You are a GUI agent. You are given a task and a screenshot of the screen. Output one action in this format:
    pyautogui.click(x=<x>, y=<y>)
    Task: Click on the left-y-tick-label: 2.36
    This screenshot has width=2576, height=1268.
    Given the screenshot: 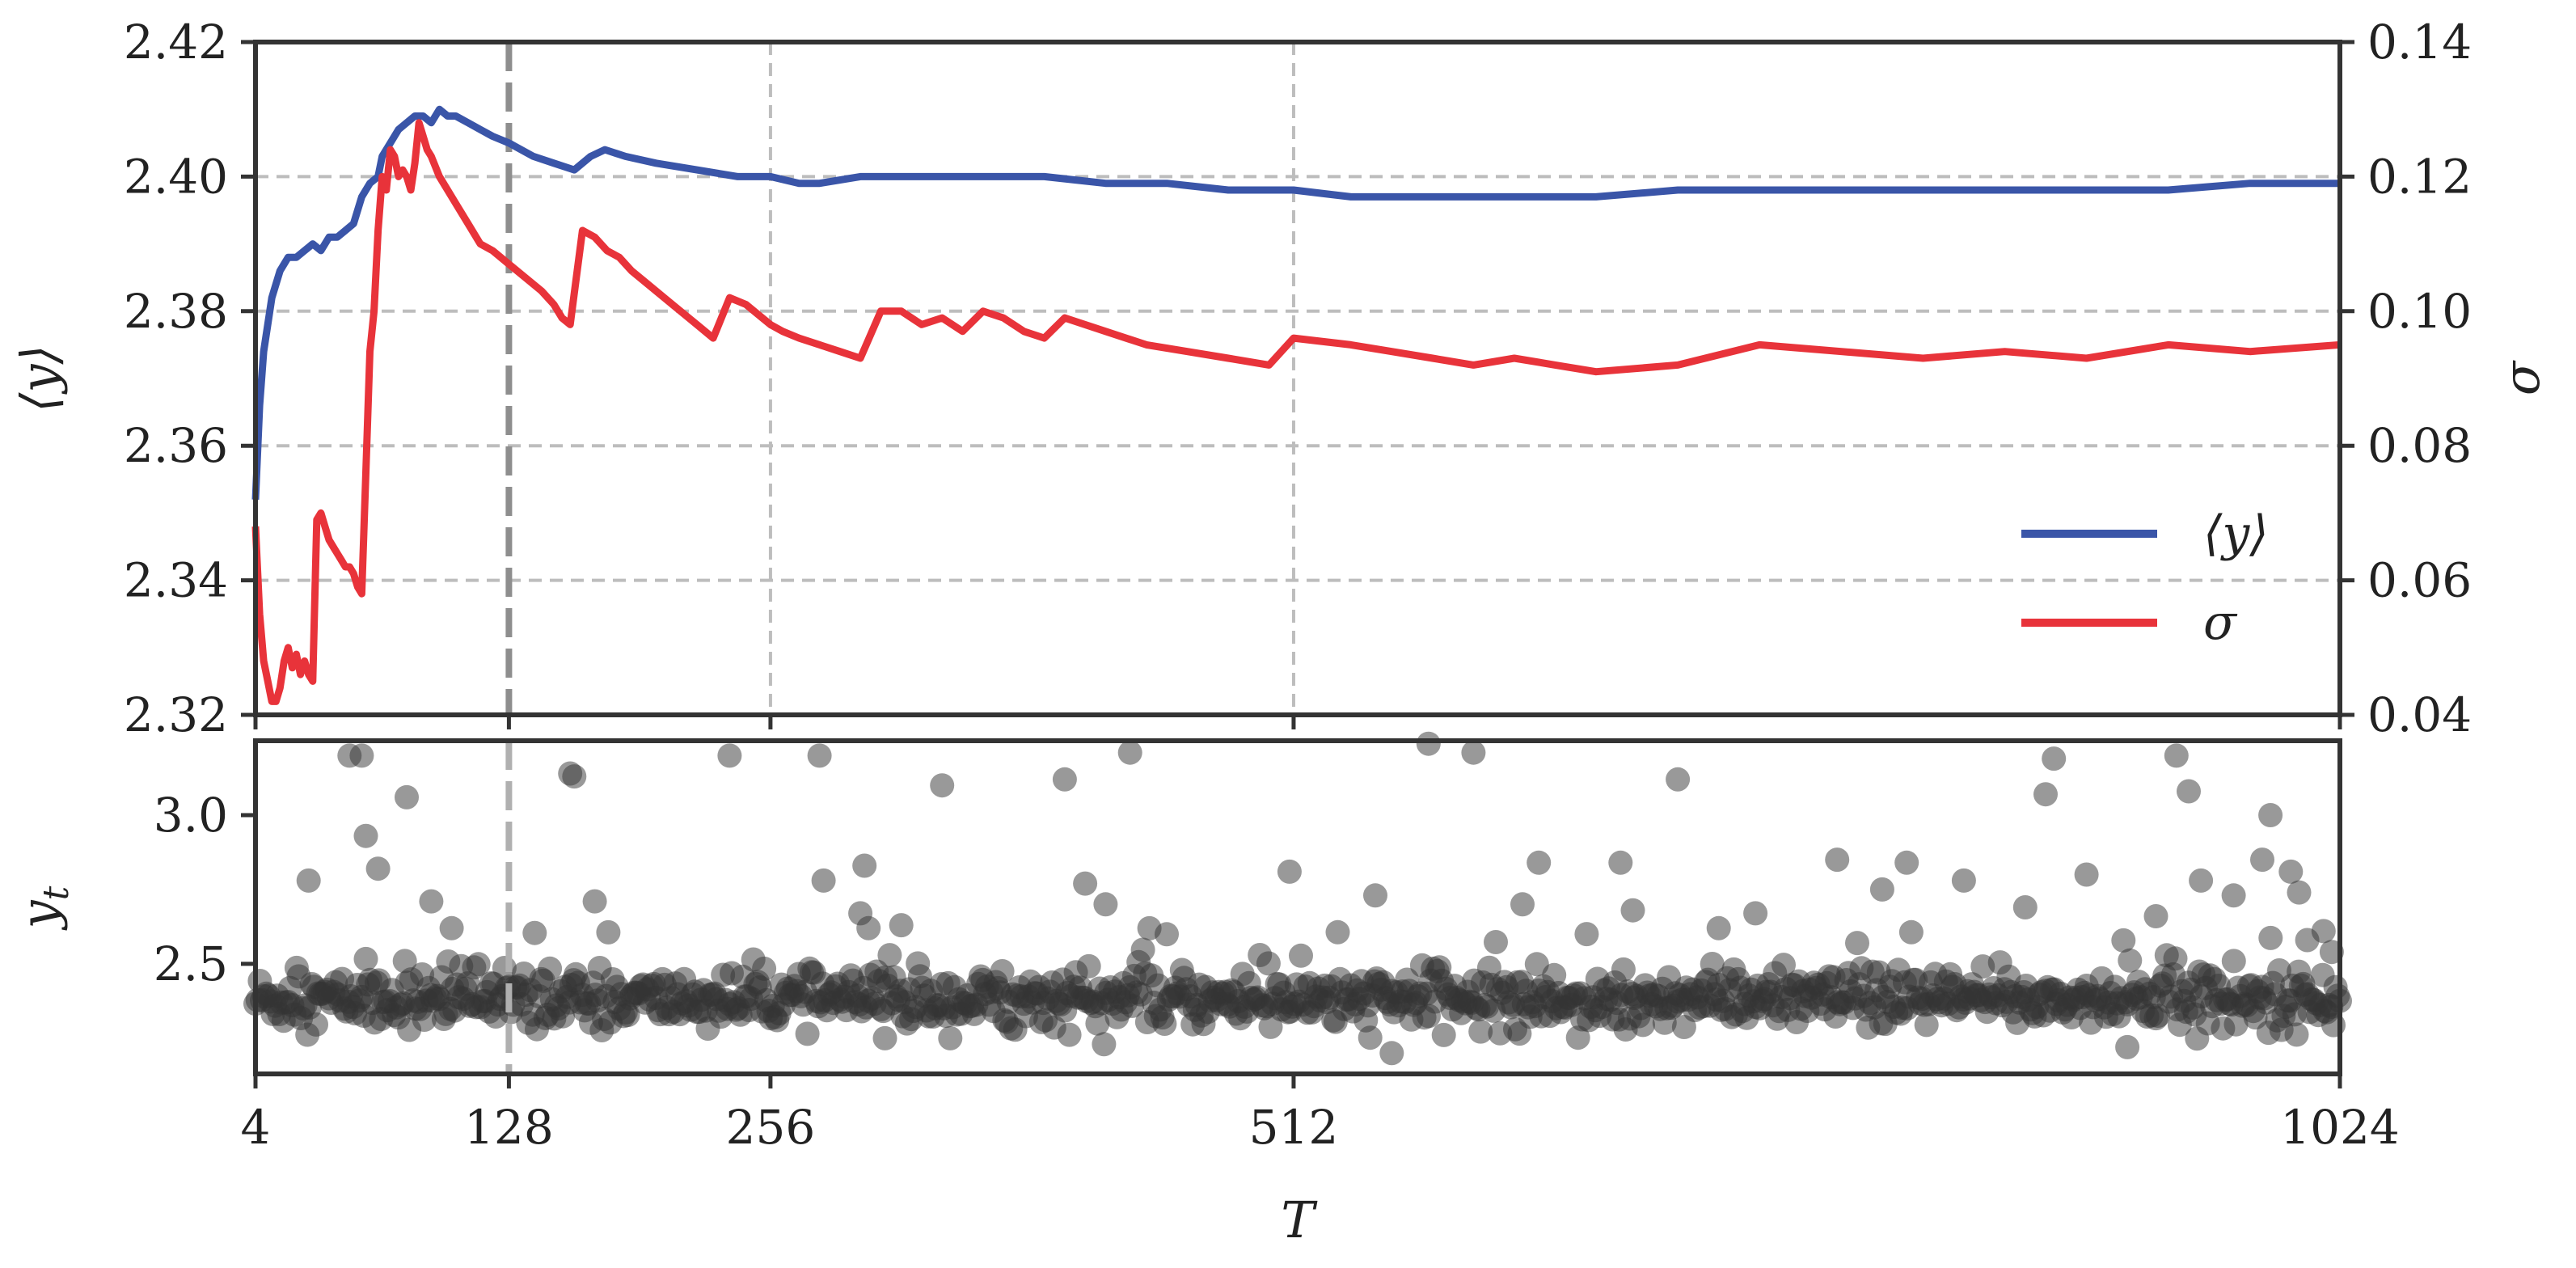 What is the action you would take?
    pyautogui.click(x=176, y=445)
    